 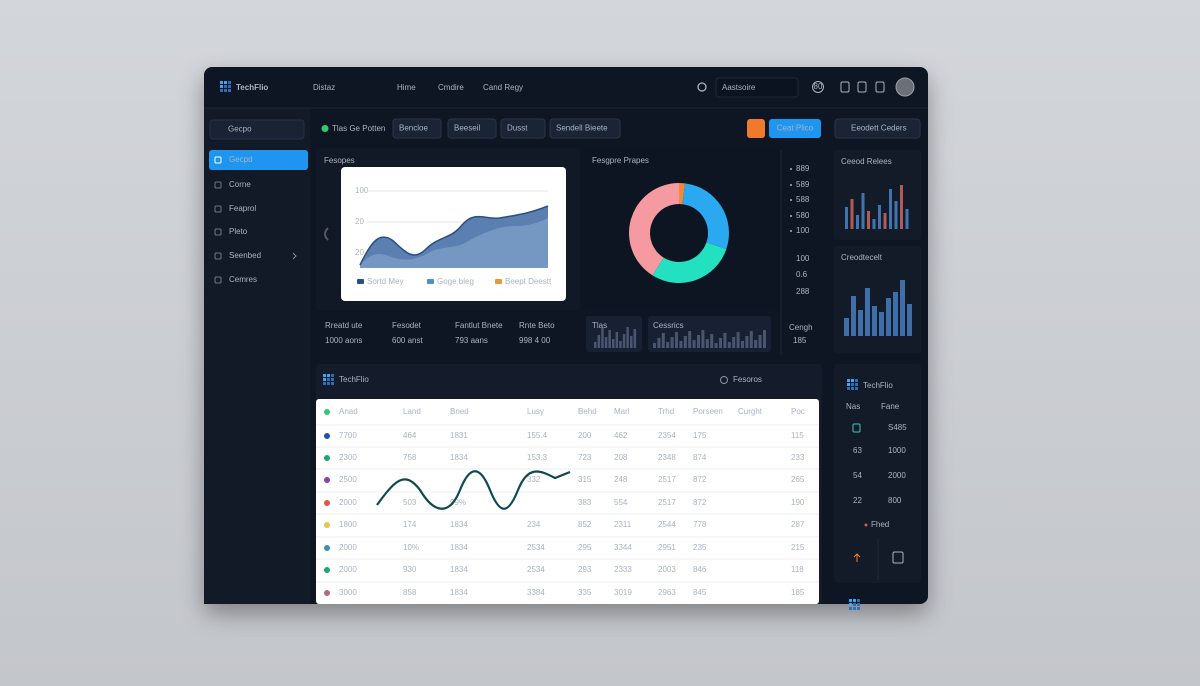 What do you see at coordinates (503, 87) in the screenshot?
I see `nav-link: Cand Regy` at bounding box center [503, 87].